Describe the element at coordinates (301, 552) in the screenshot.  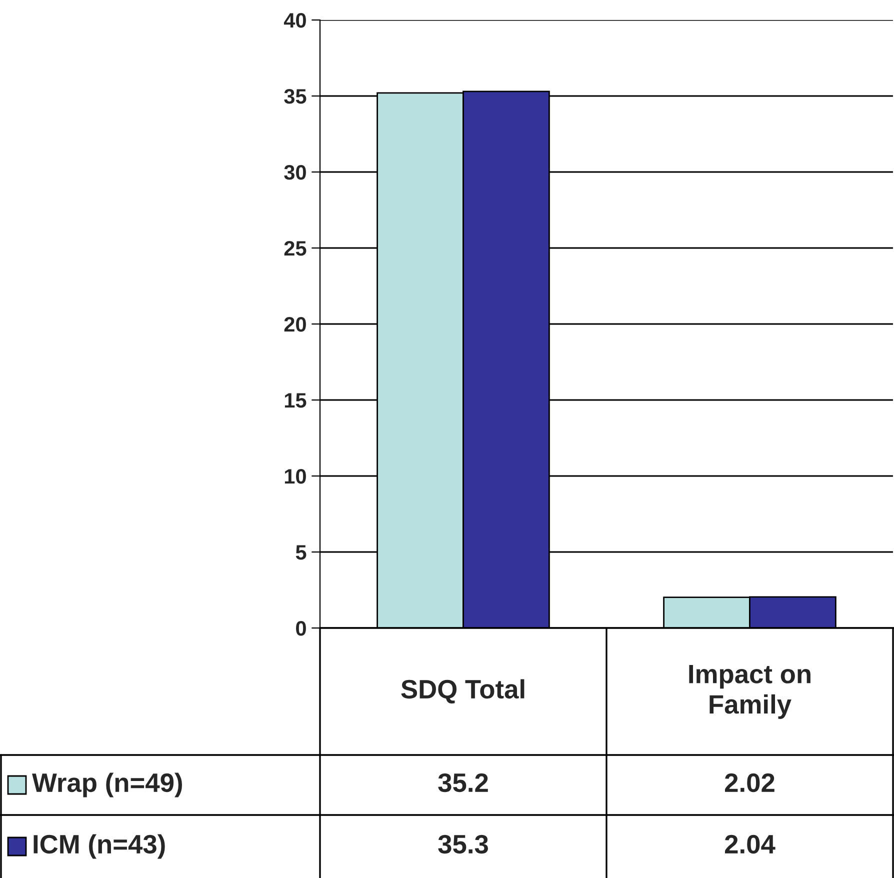
I see `y-tick-label: 5` at that location.